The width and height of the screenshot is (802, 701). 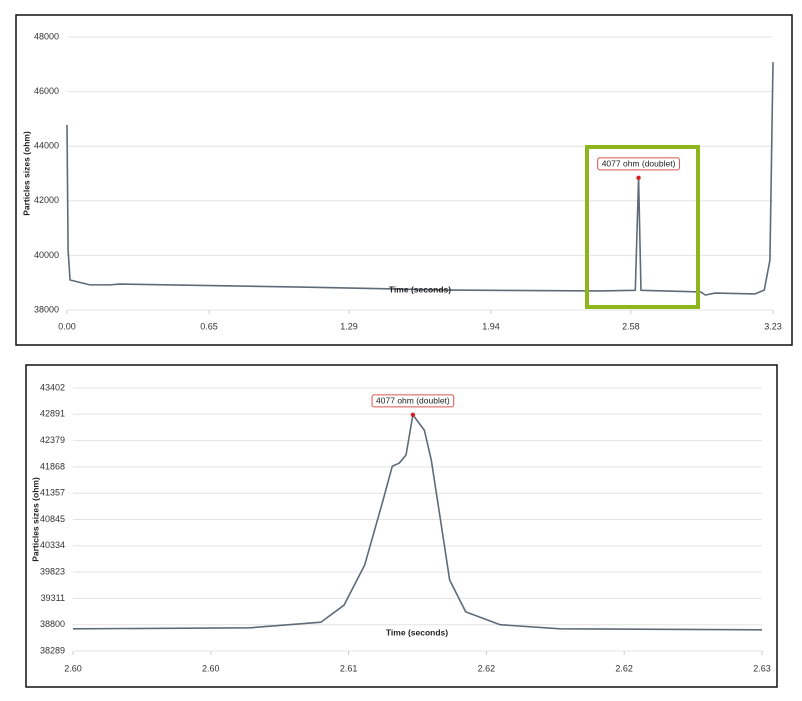 I want to click on y-tick-label: 48000, so click(x=46, y=36).